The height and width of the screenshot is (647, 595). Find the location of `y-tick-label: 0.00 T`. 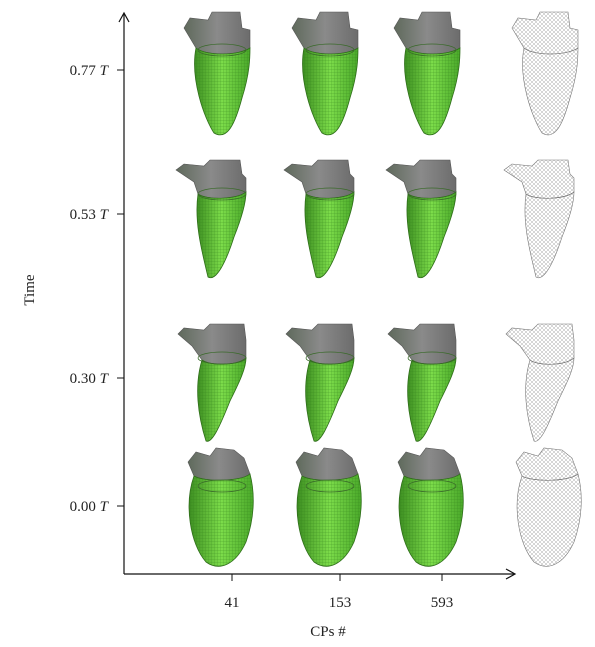

y-tick-label: 0.00 T is located at coordinates (90, 507).